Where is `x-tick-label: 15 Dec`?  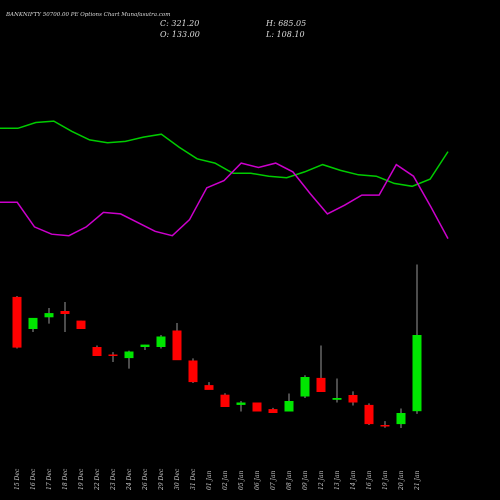 x-tick-label: 15 Dec is located at coordinates (17, 479).